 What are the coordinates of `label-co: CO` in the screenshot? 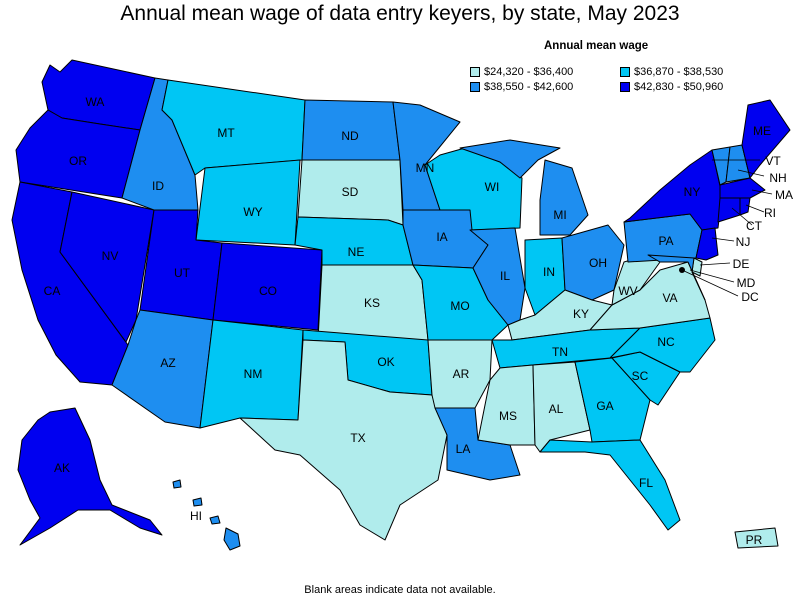 It's located at (268, 291).